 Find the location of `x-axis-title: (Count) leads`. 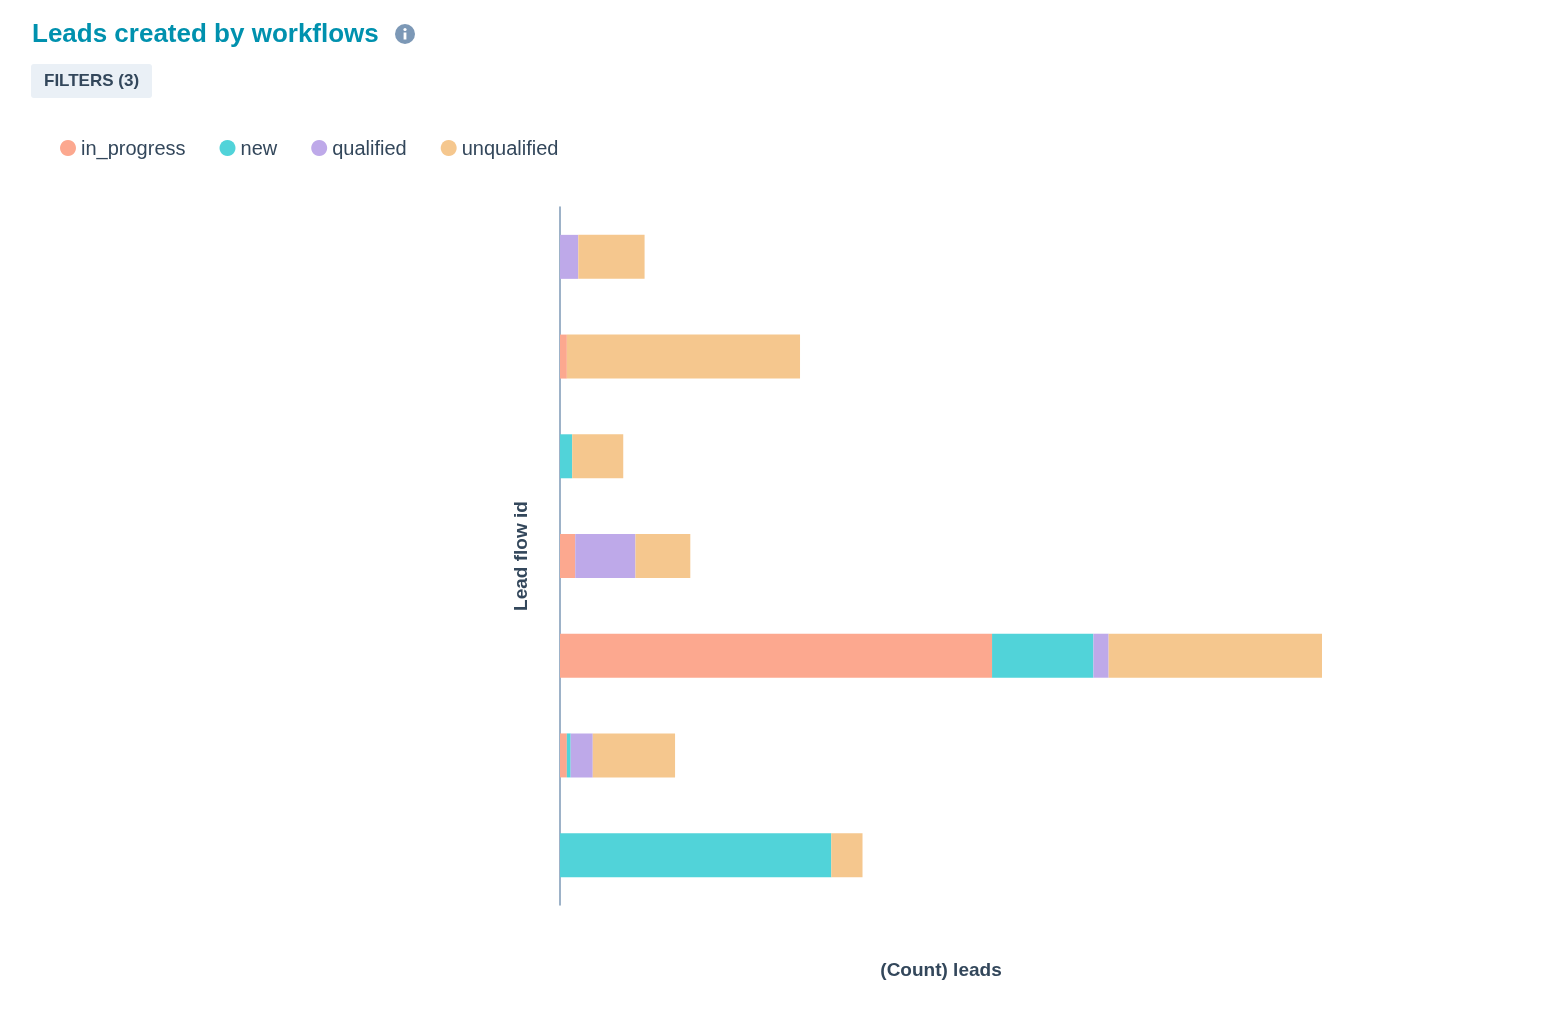

x-axis-title: (Count) leads is located at coordinates (941, 969).